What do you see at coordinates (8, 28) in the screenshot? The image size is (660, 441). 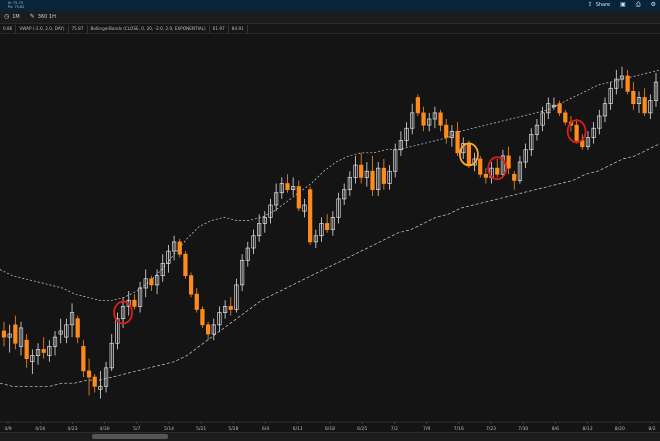 I see `study-item: 0.86` at bounding box center [8, 28].